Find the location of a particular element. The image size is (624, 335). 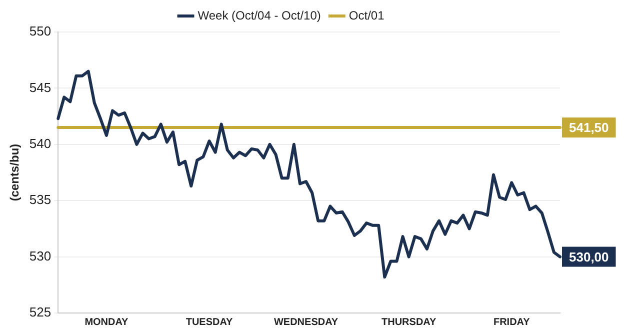

x-tick-label: MONDAY is located at coordinates (106, 322).